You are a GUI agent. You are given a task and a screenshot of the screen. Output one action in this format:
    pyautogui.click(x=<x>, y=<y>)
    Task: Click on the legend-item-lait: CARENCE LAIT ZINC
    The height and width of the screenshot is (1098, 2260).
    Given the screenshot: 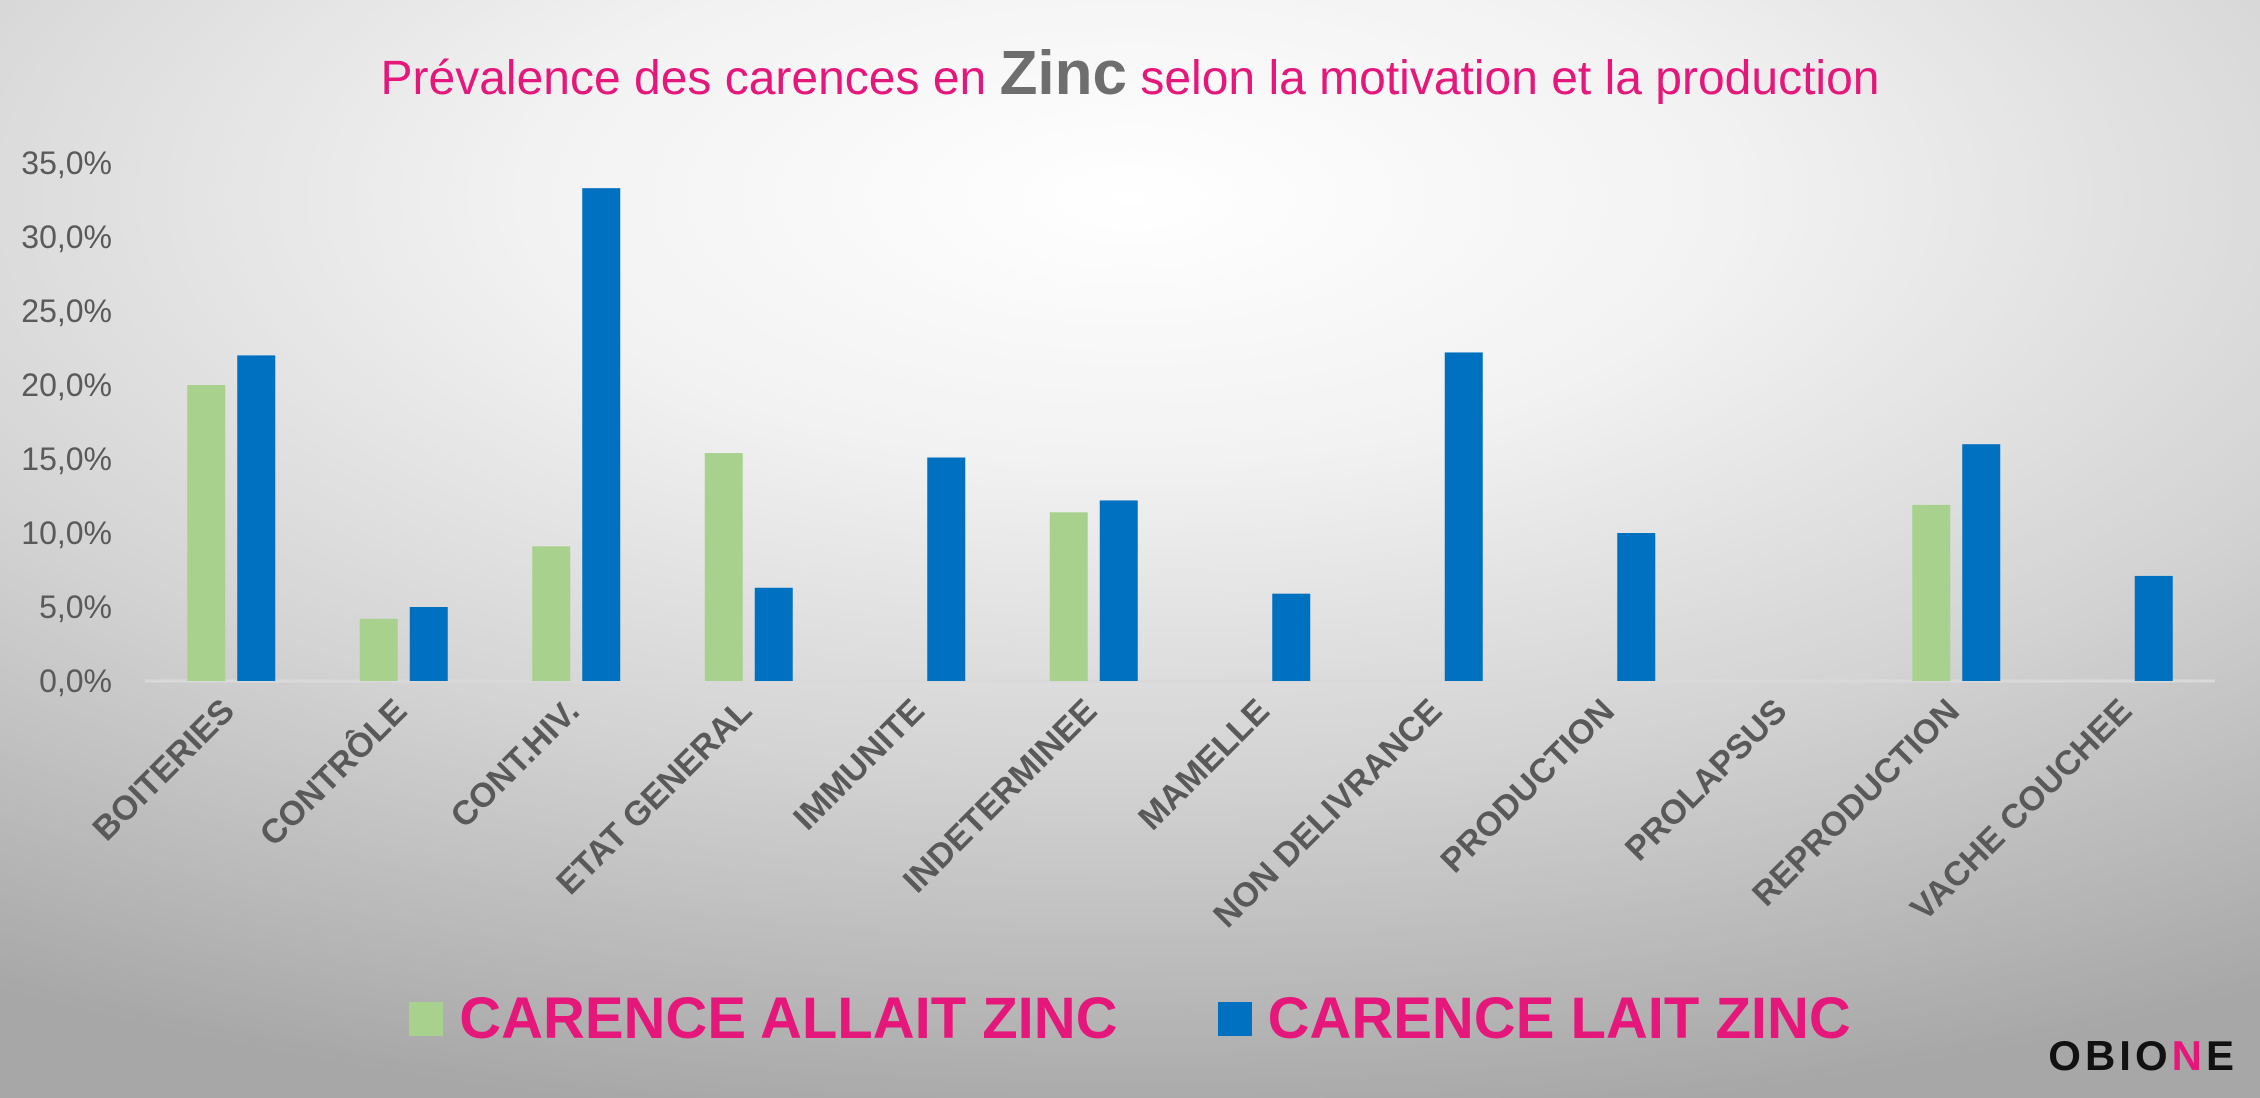 What is the action you would take?
    pyautogui.click(x=1534, y=1018)
    